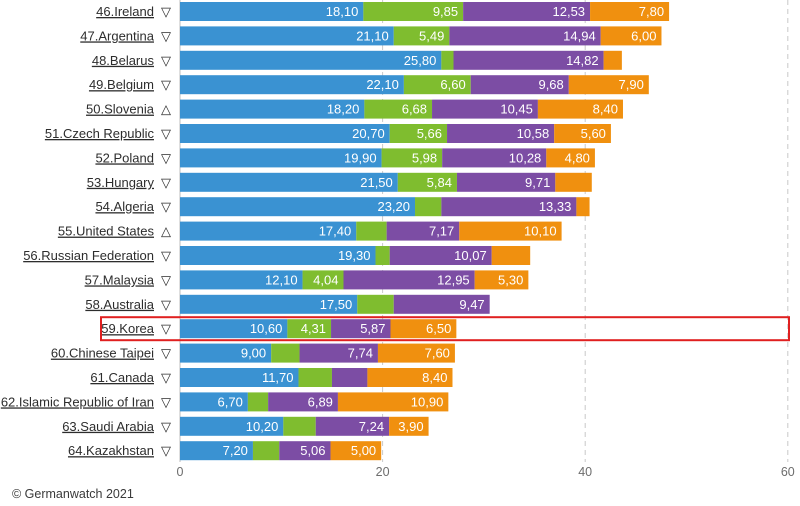 The height and width of the screenshot is (506, 800). What do you see at coordinates (569, 11) in the screenshot?
I see `bar-value-label: 12,53` at bounding box center [569, 11].